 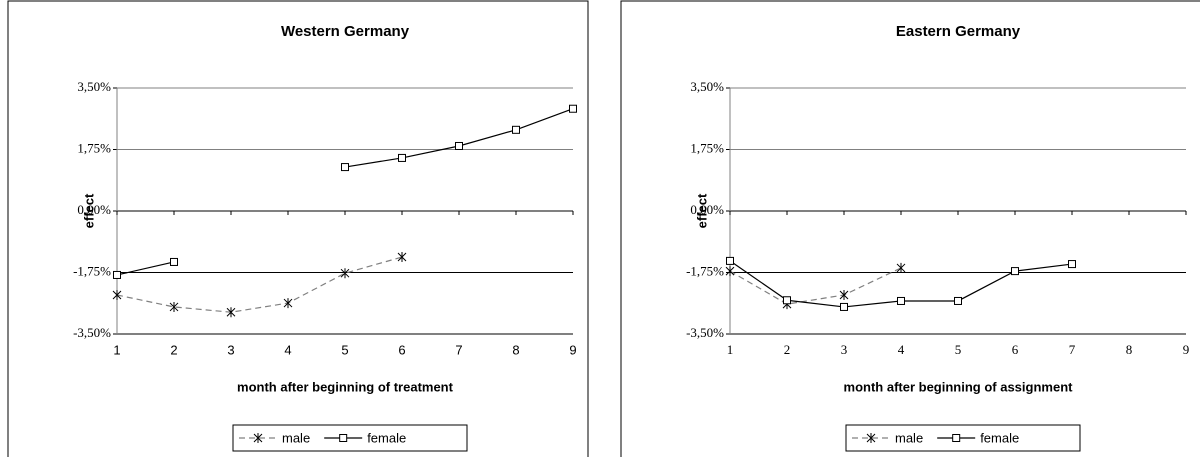 What do you see at coordinates (958, 31) in the screenshot?
I see `chart-title: Eastern Germany` at bounding box center [958, 31].